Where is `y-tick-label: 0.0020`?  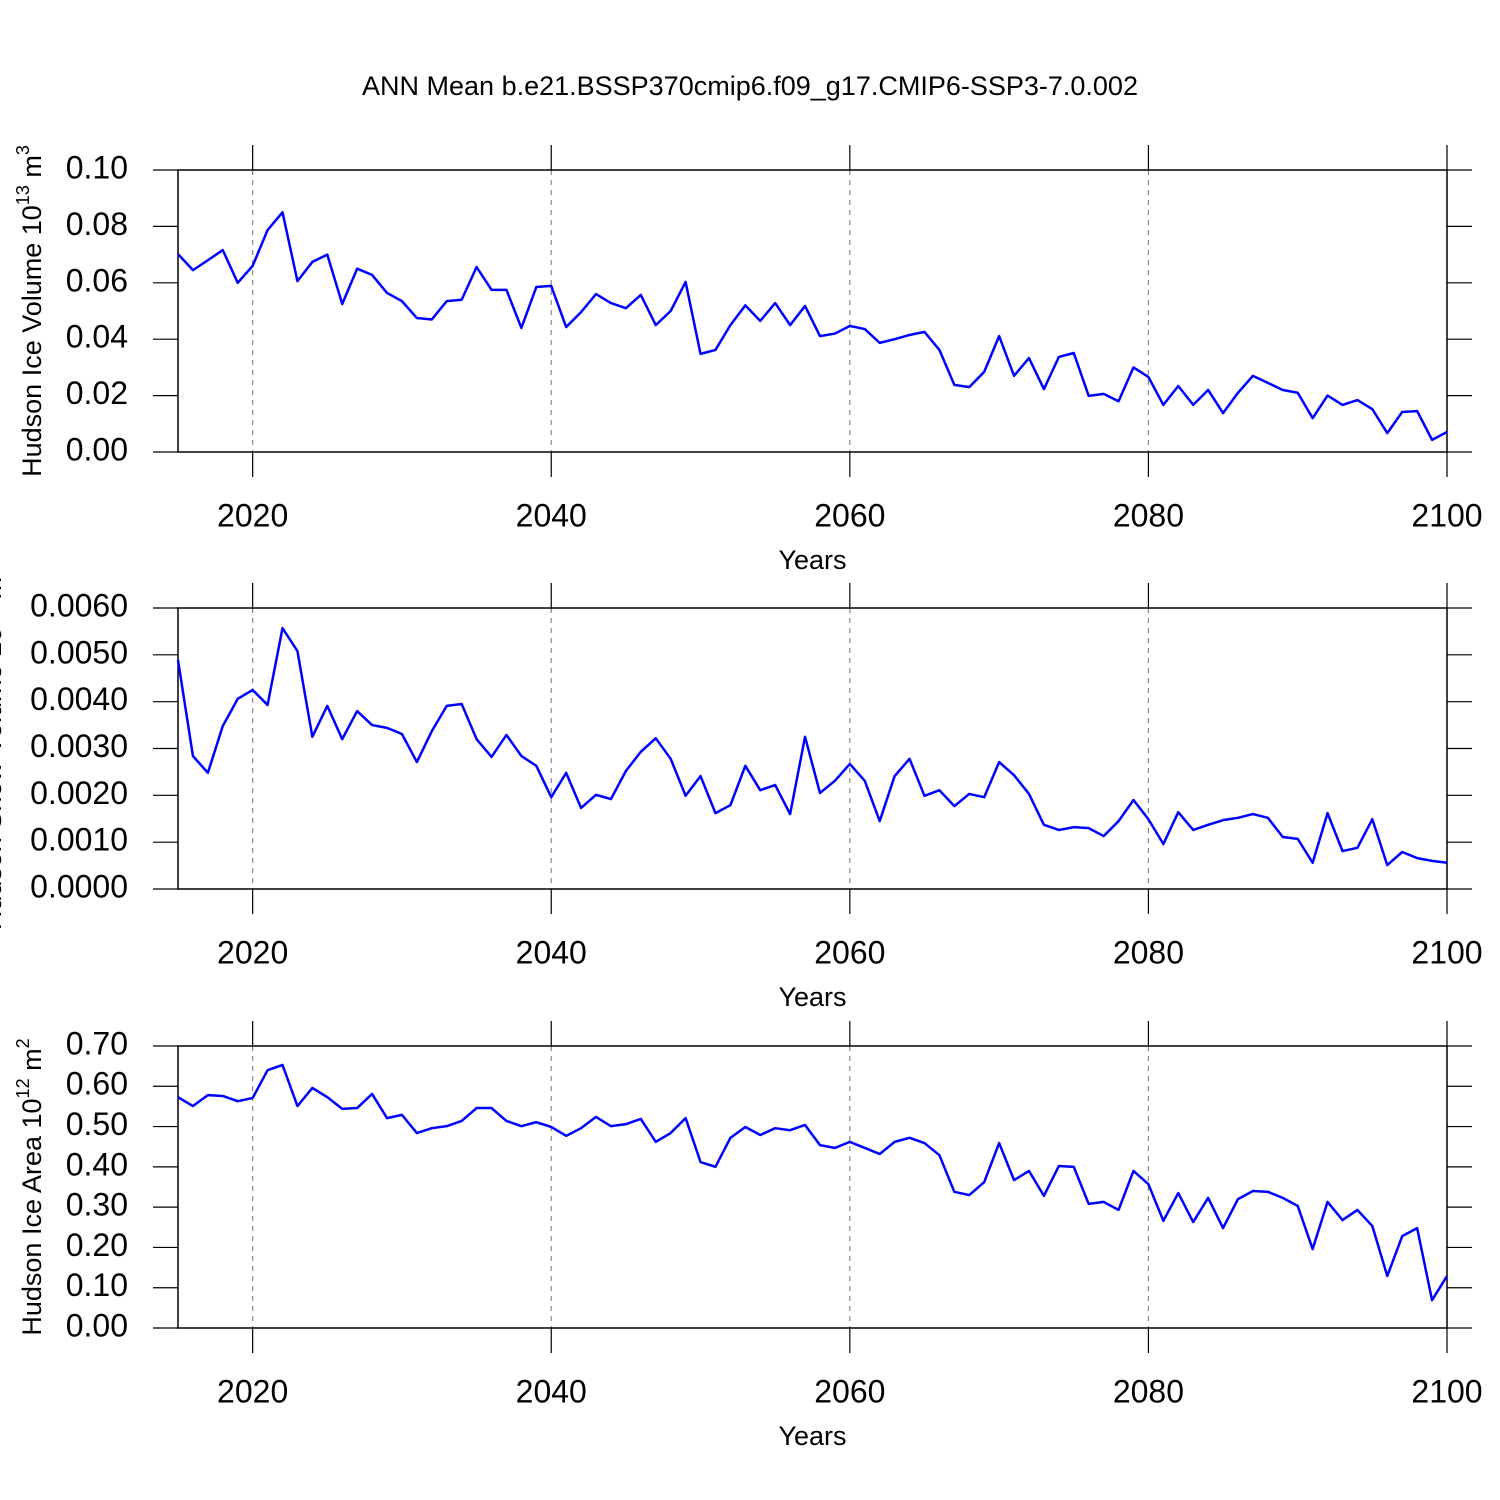 y-tick-label: 0.0020 is located at coordinates (79, 793).